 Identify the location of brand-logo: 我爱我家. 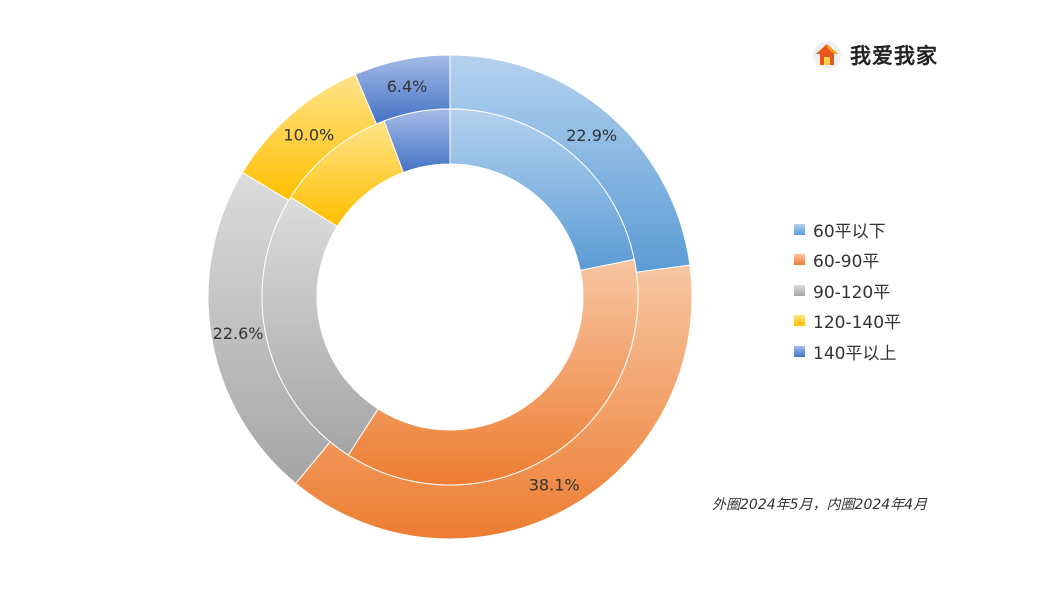
(875, 55).